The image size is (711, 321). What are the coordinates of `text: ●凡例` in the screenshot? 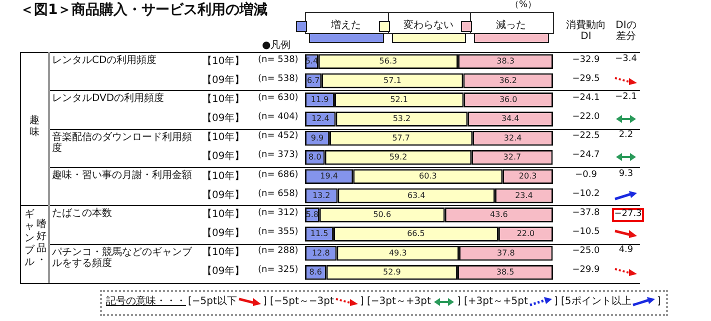 It's located at (276, 45).